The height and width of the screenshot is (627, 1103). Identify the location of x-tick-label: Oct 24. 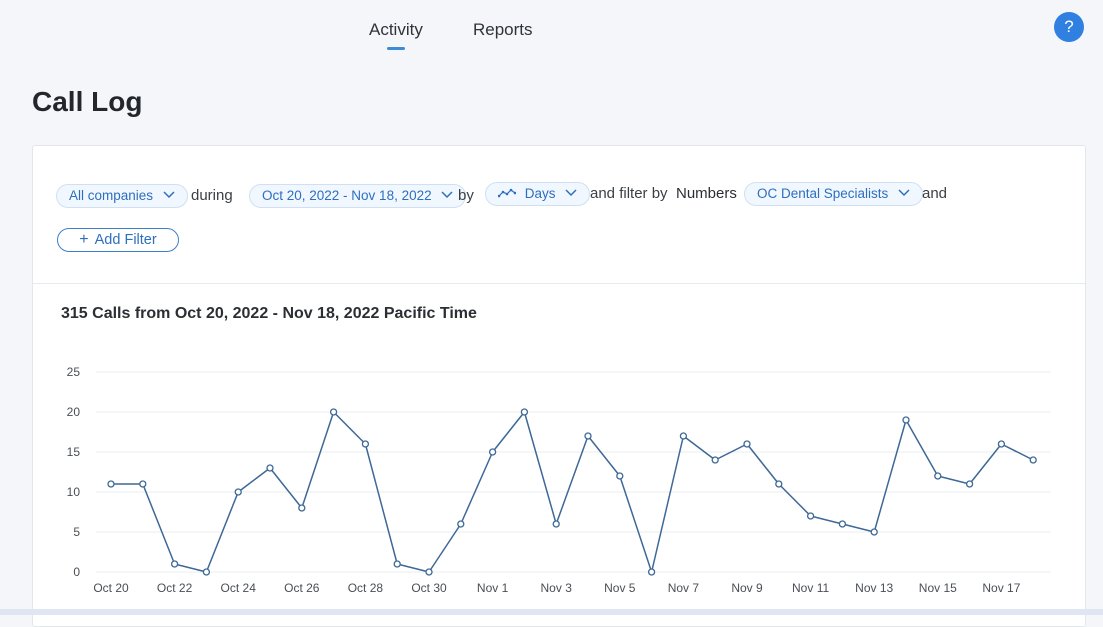
(239, 588).